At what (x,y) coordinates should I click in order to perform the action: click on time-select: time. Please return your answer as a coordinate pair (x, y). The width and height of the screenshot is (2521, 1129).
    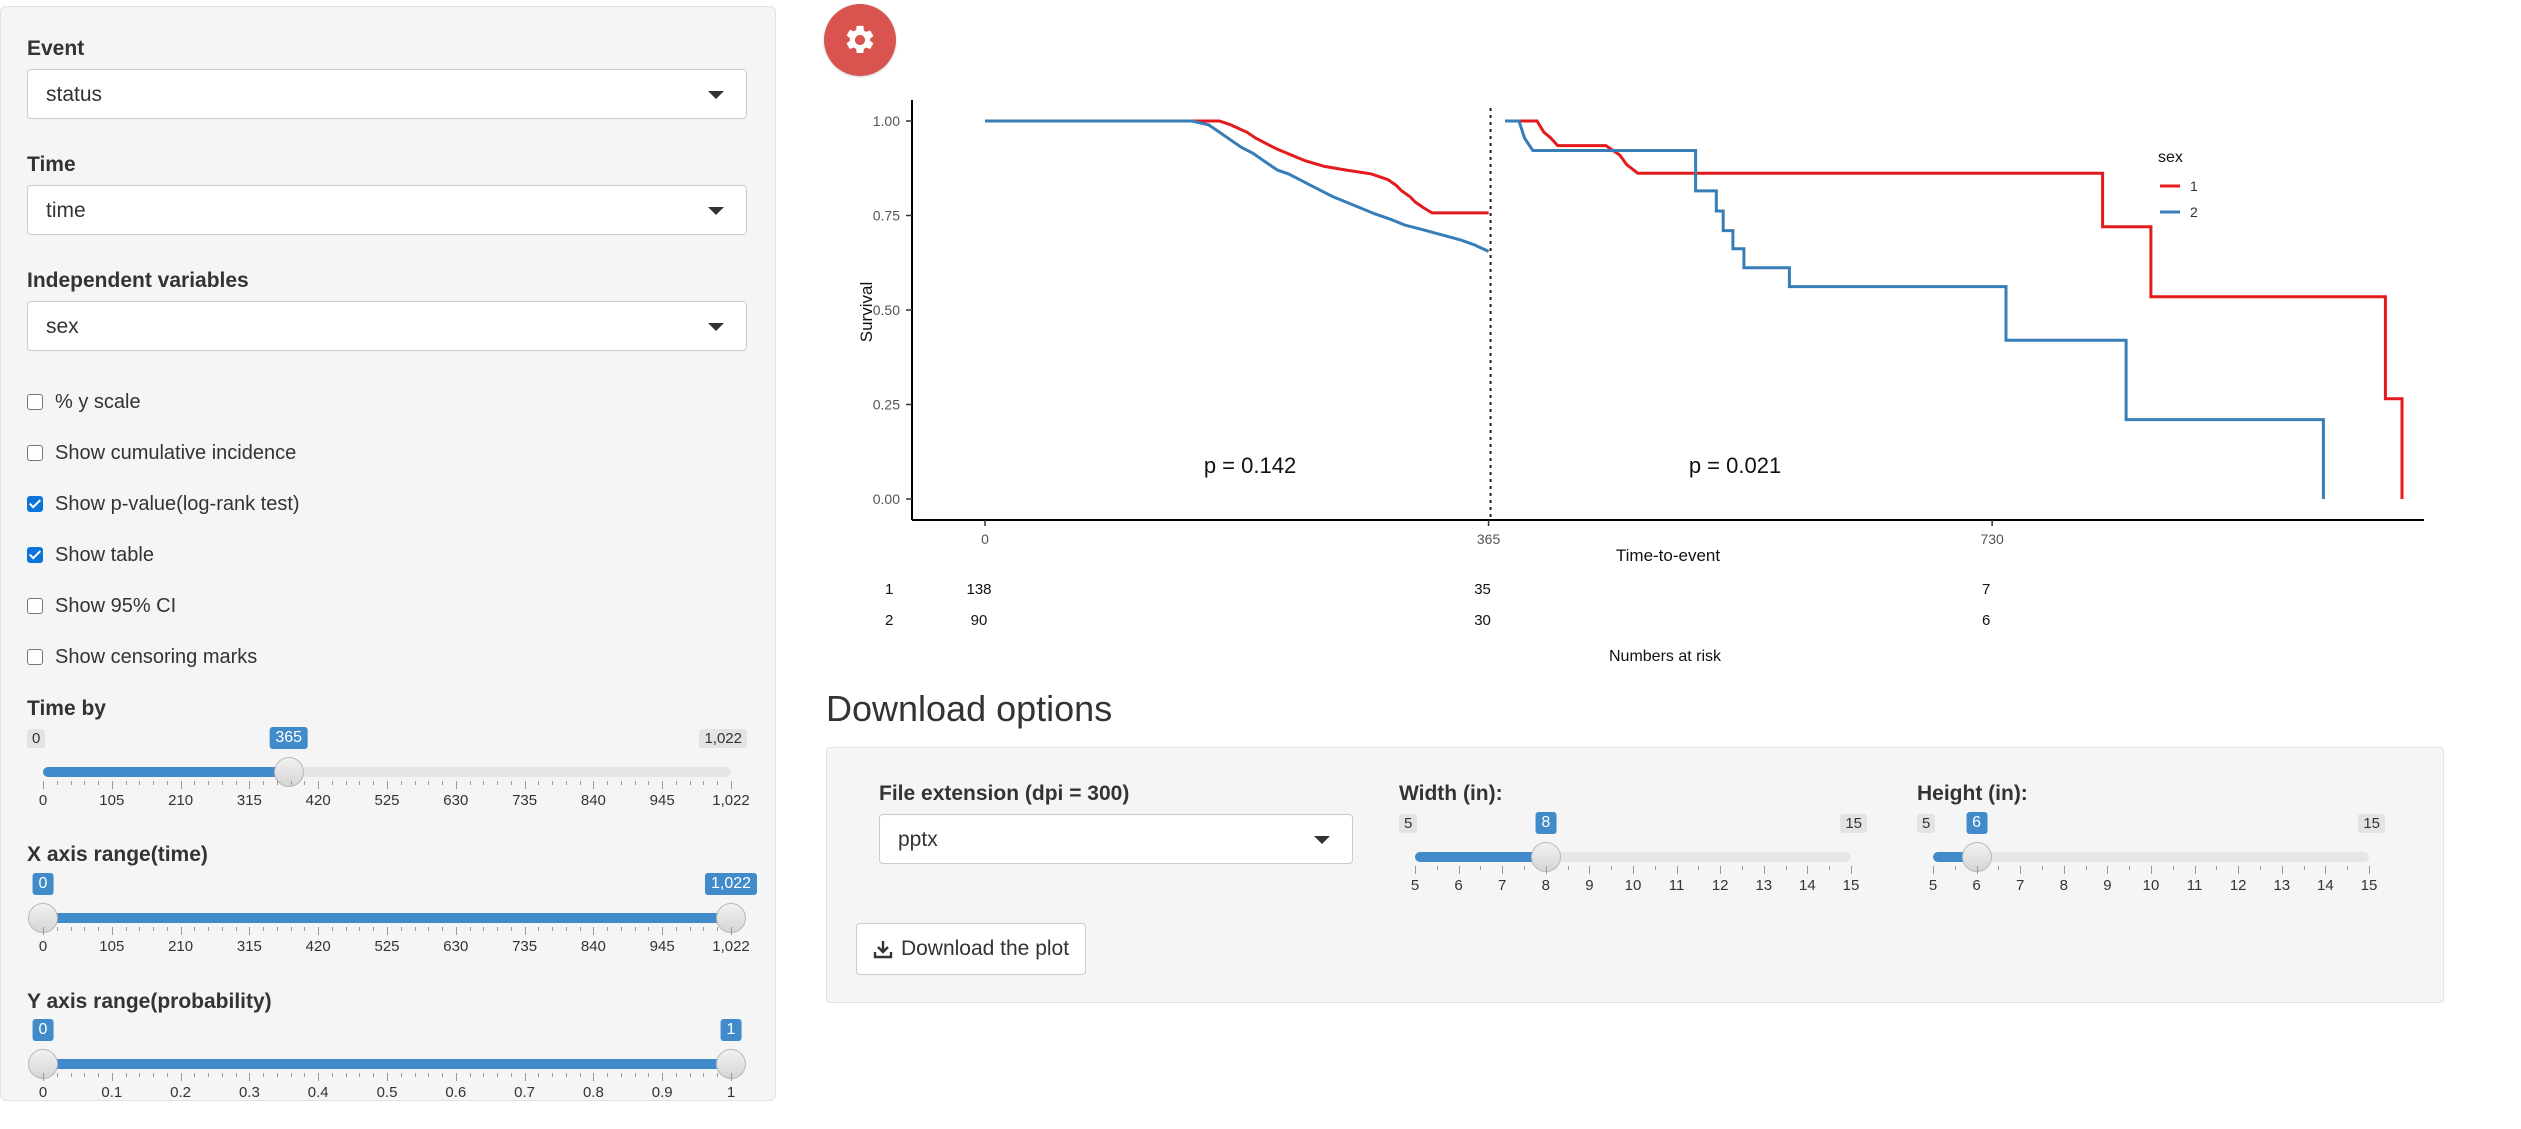
    Looking at the image, I should click on (387, 210).